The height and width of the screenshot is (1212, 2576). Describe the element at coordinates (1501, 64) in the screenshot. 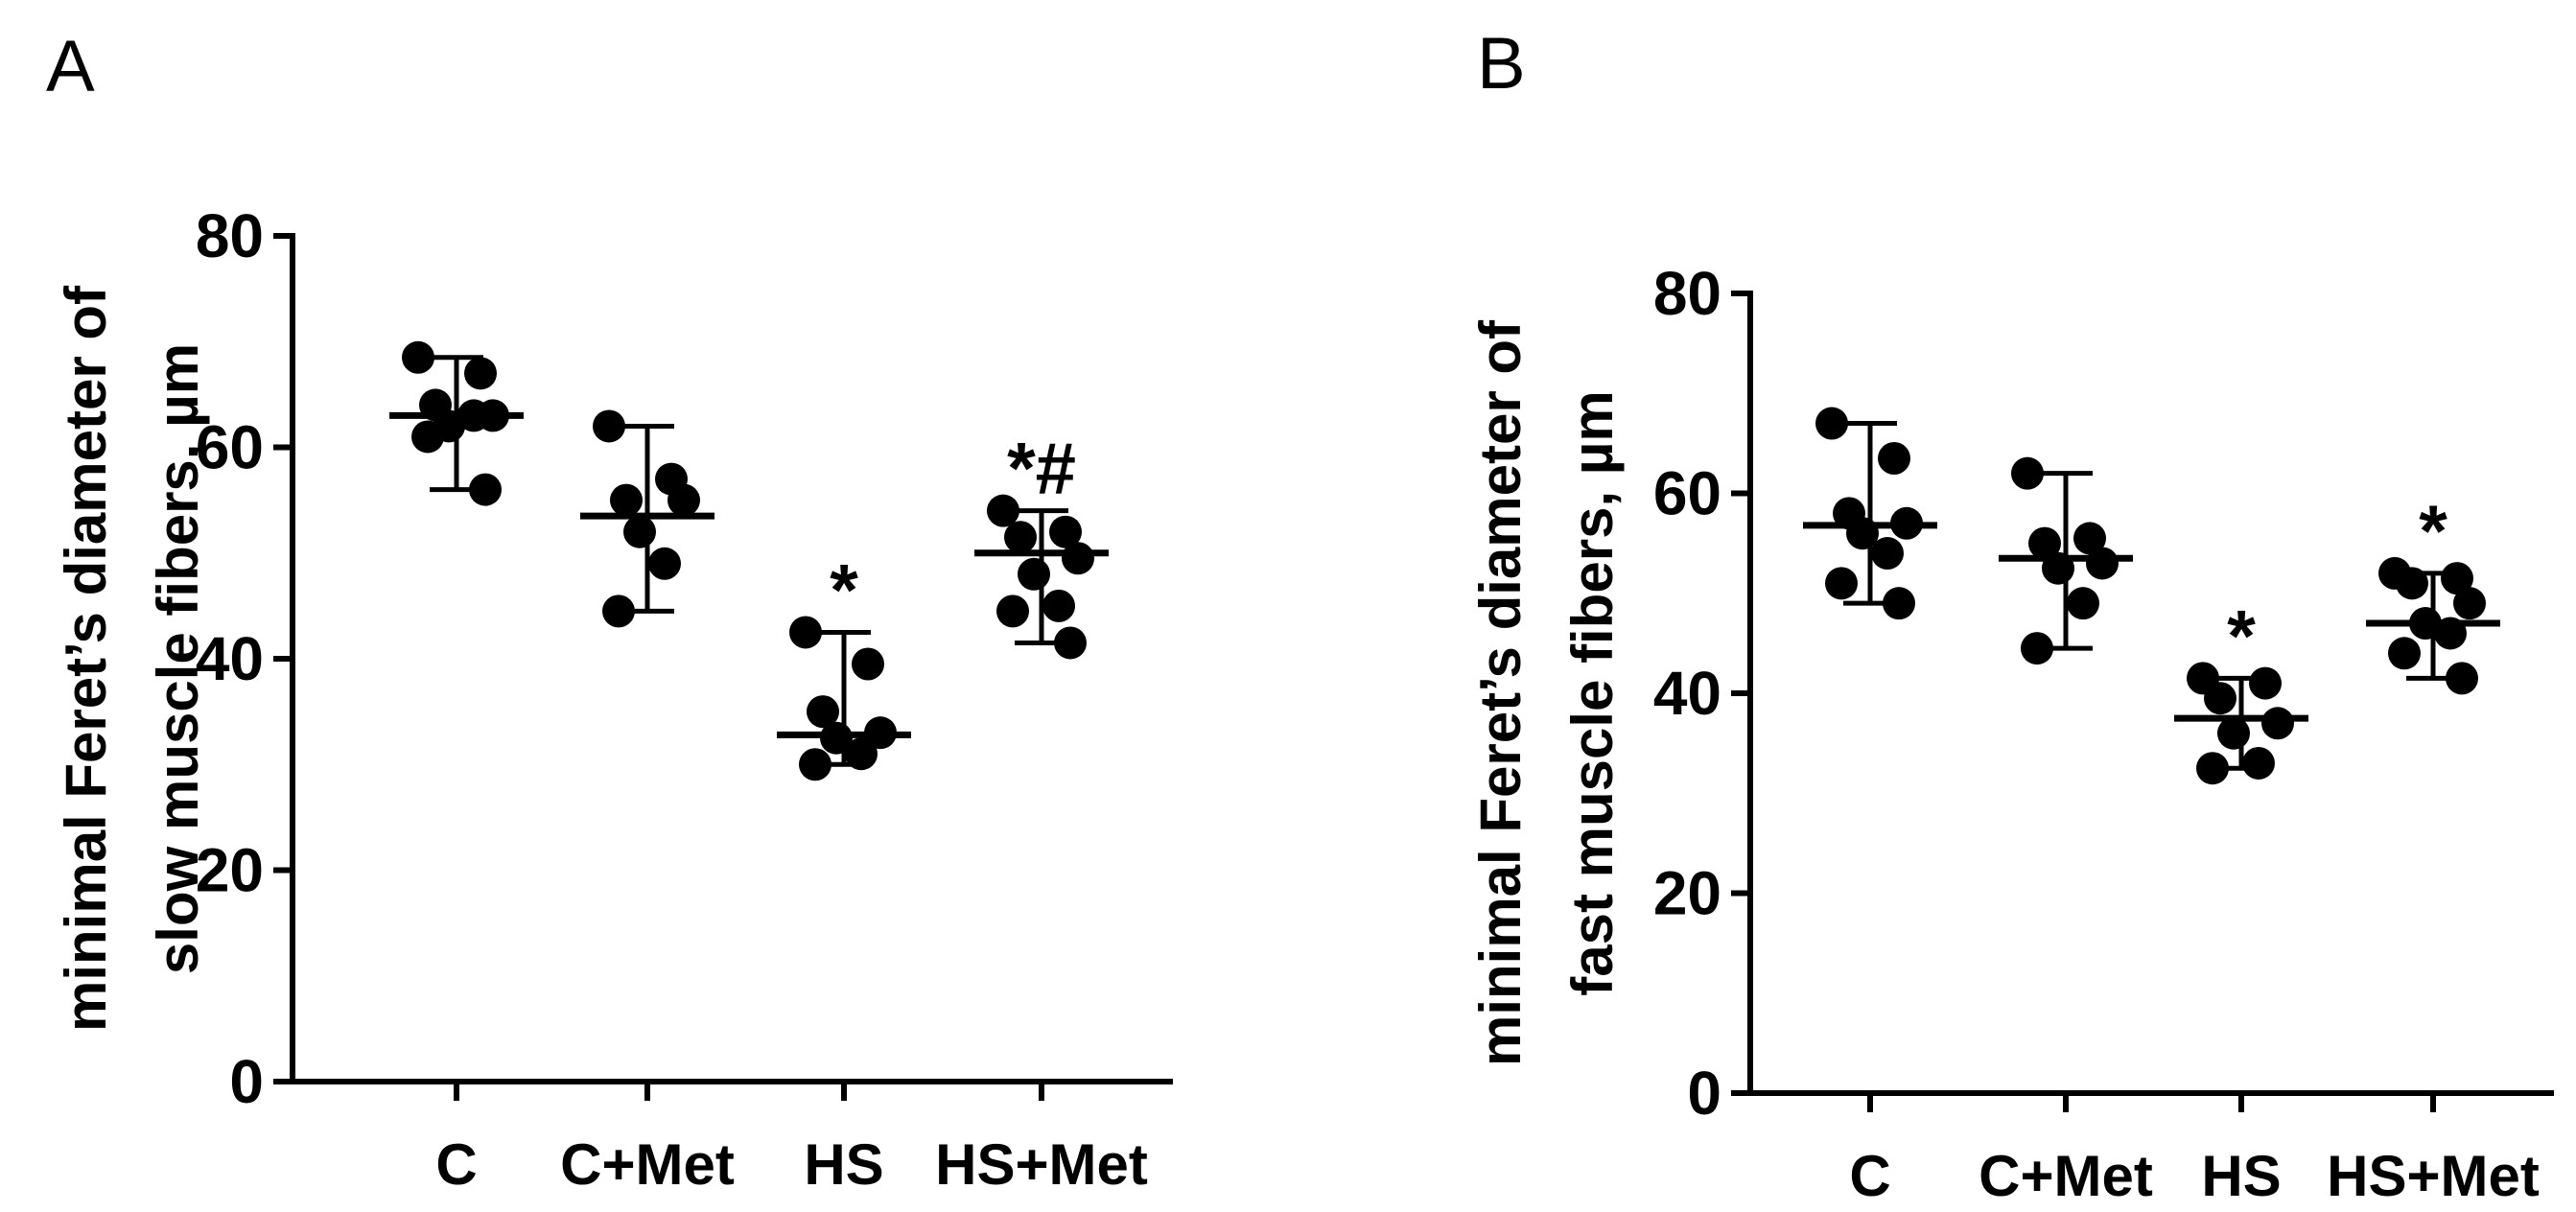

I see `panel-label: B` at that location.